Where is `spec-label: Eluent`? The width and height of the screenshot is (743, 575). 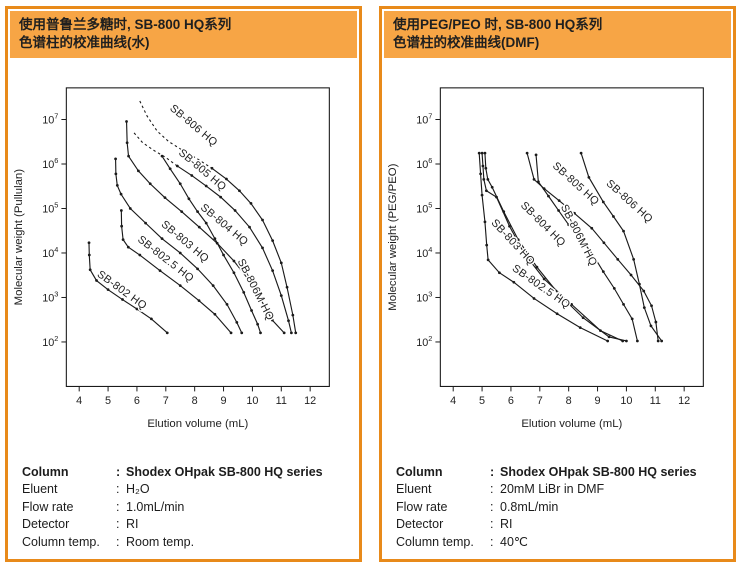 spec-label: Eluent is located at coordinates (414, 489).